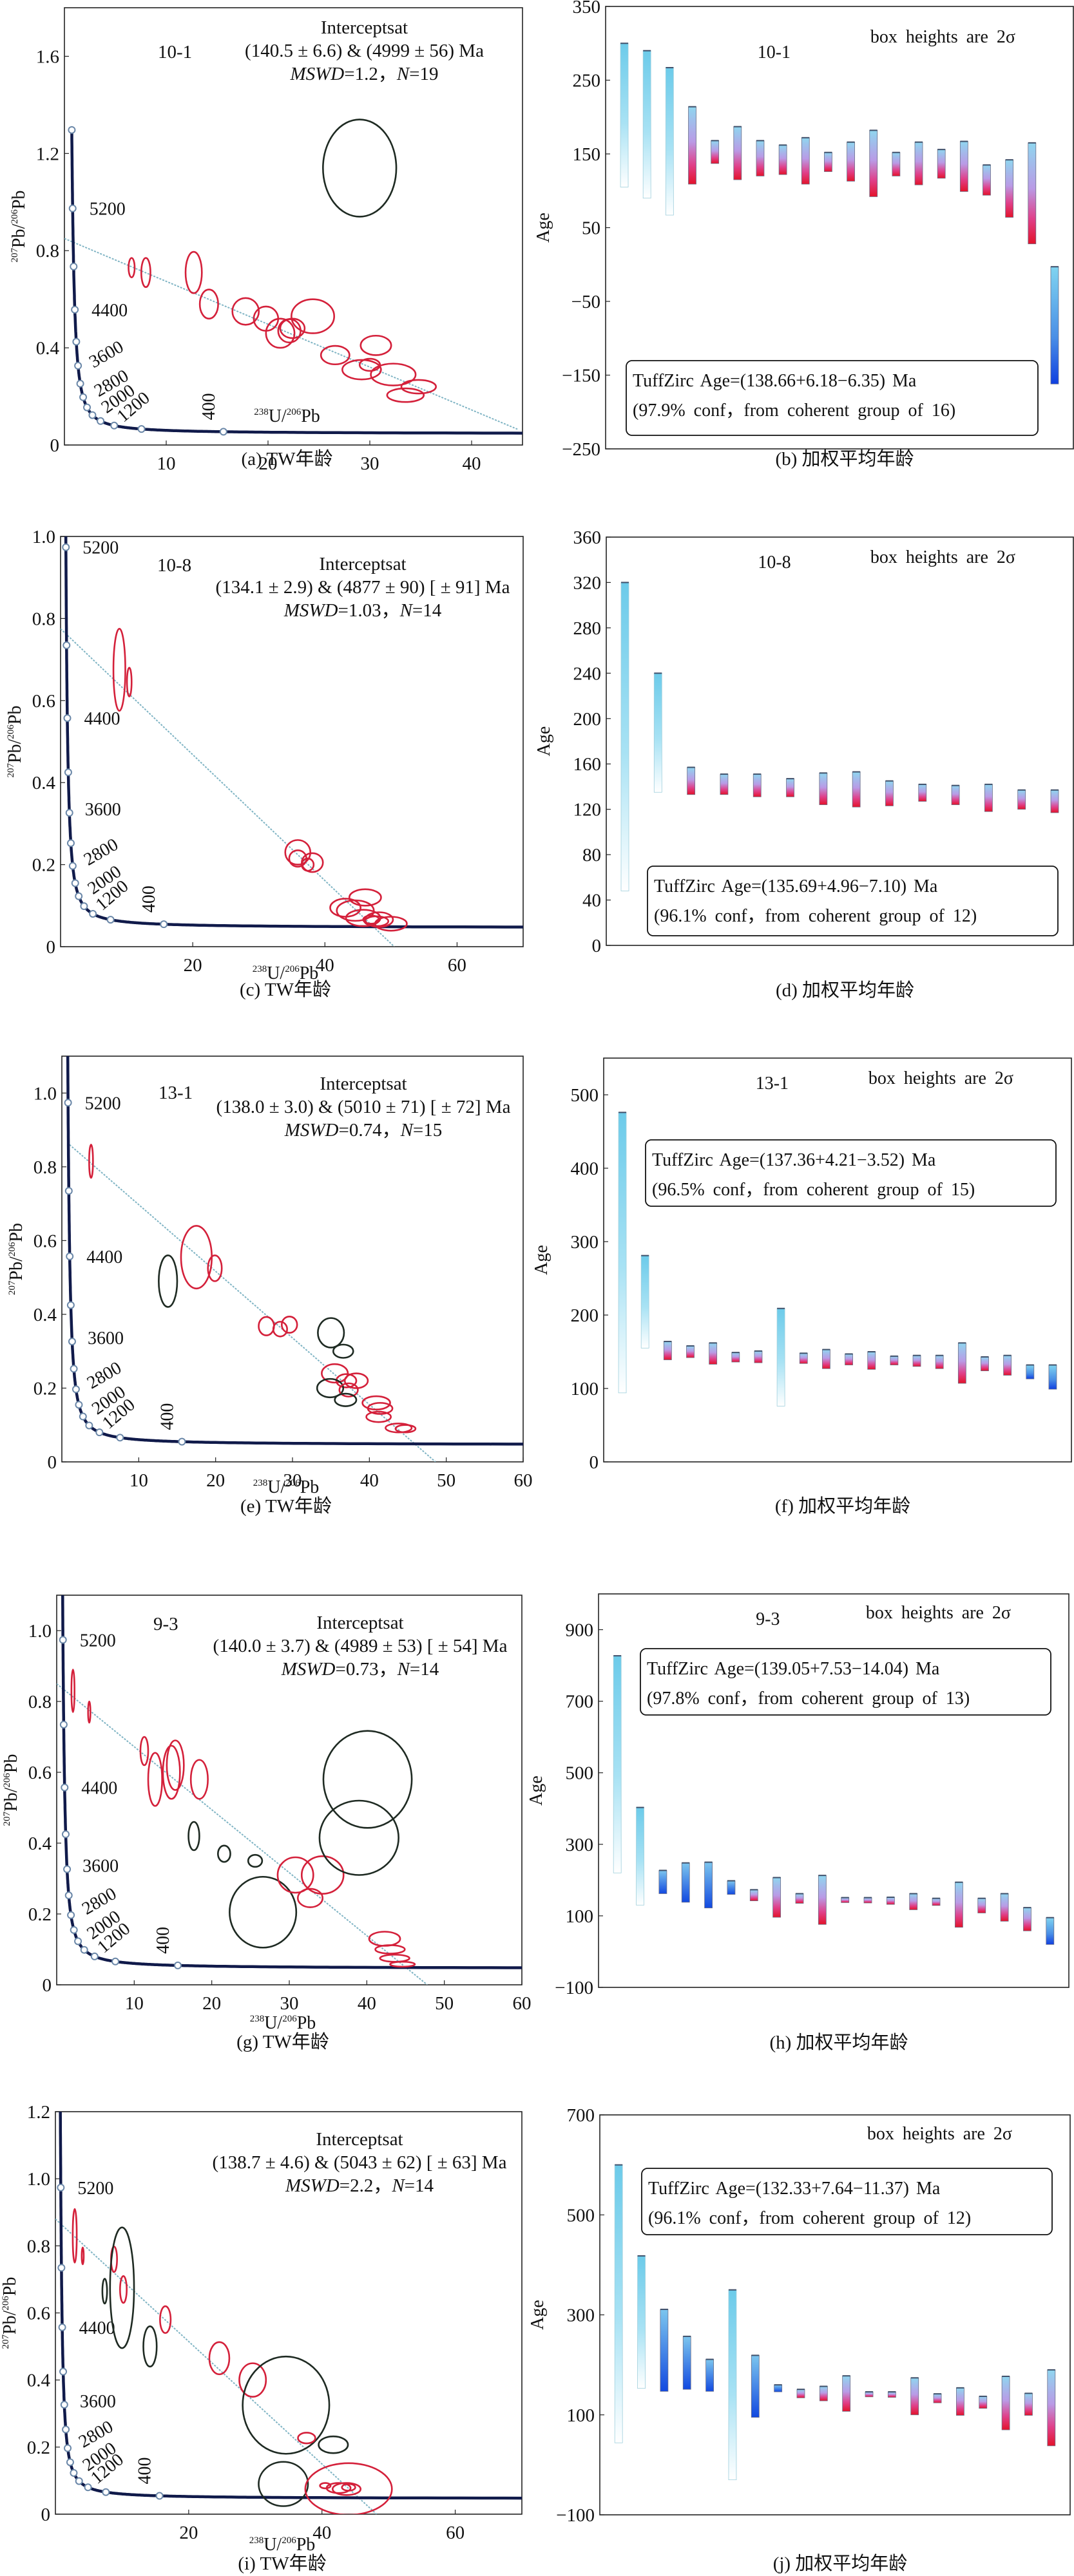 This screenshot has height=2576, width=1074. What do you see at coordinates (145, 2471) in the screenshot?
I see `concordia-age-label: 400` at bounding box center [145, 2471].